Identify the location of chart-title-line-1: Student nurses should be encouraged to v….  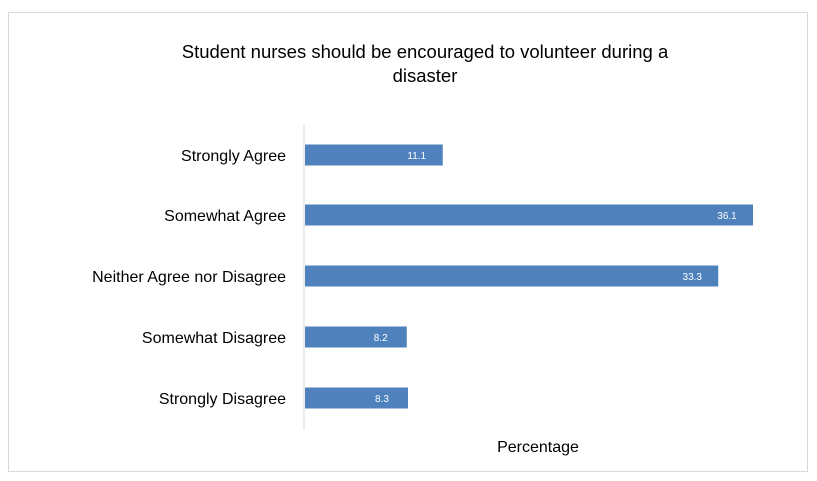
(425, 51).